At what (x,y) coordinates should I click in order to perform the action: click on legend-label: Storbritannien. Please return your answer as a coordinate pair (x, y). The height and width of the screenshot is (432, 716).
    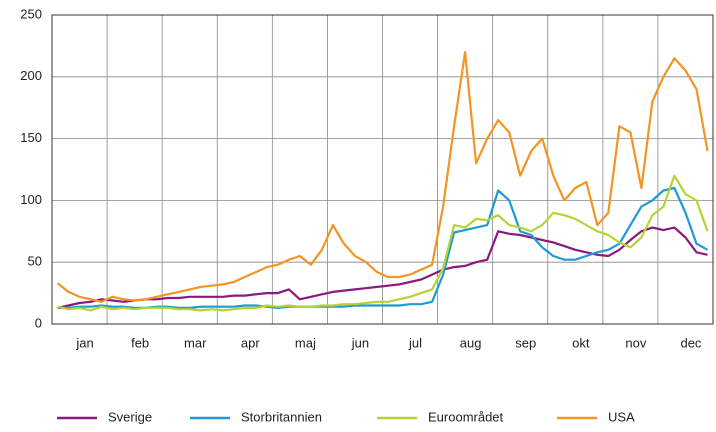
    Looking at the image, I should click on (281, 416).